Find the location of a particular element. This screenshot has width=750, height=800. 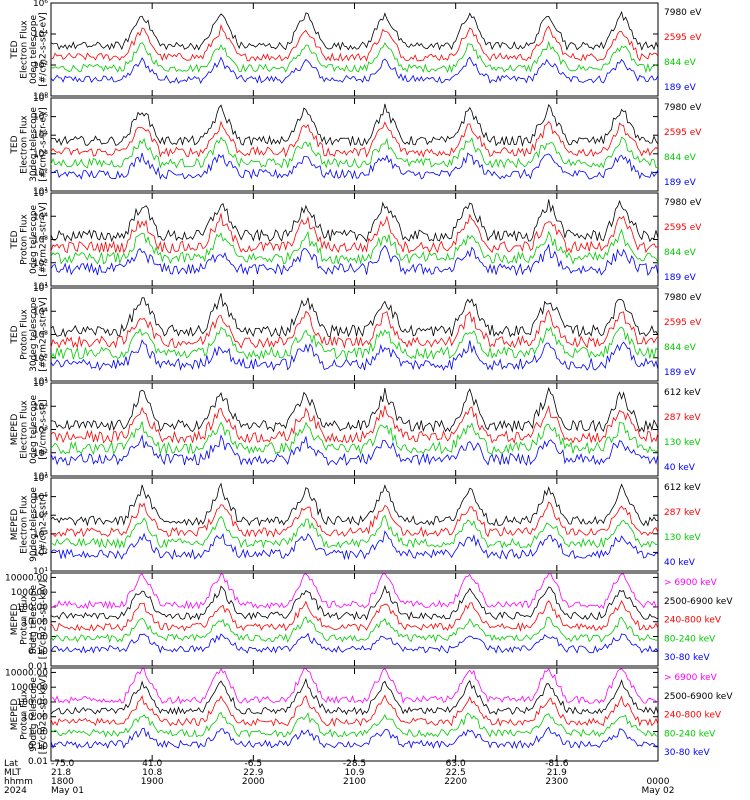

y-tick-label: 10⁶ is located at coordinates (40, 479).